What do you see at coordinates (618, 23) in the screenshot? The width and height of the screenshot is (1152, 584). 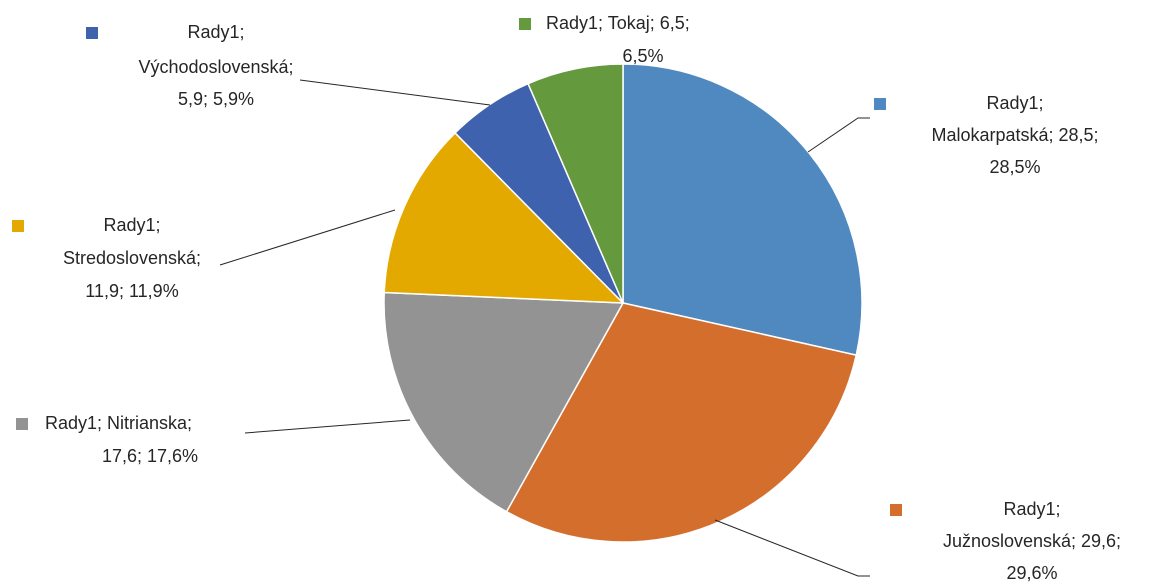 I see `data-label: Rady1; Tokaj; 6,5;` at bounding box center [618, 23].